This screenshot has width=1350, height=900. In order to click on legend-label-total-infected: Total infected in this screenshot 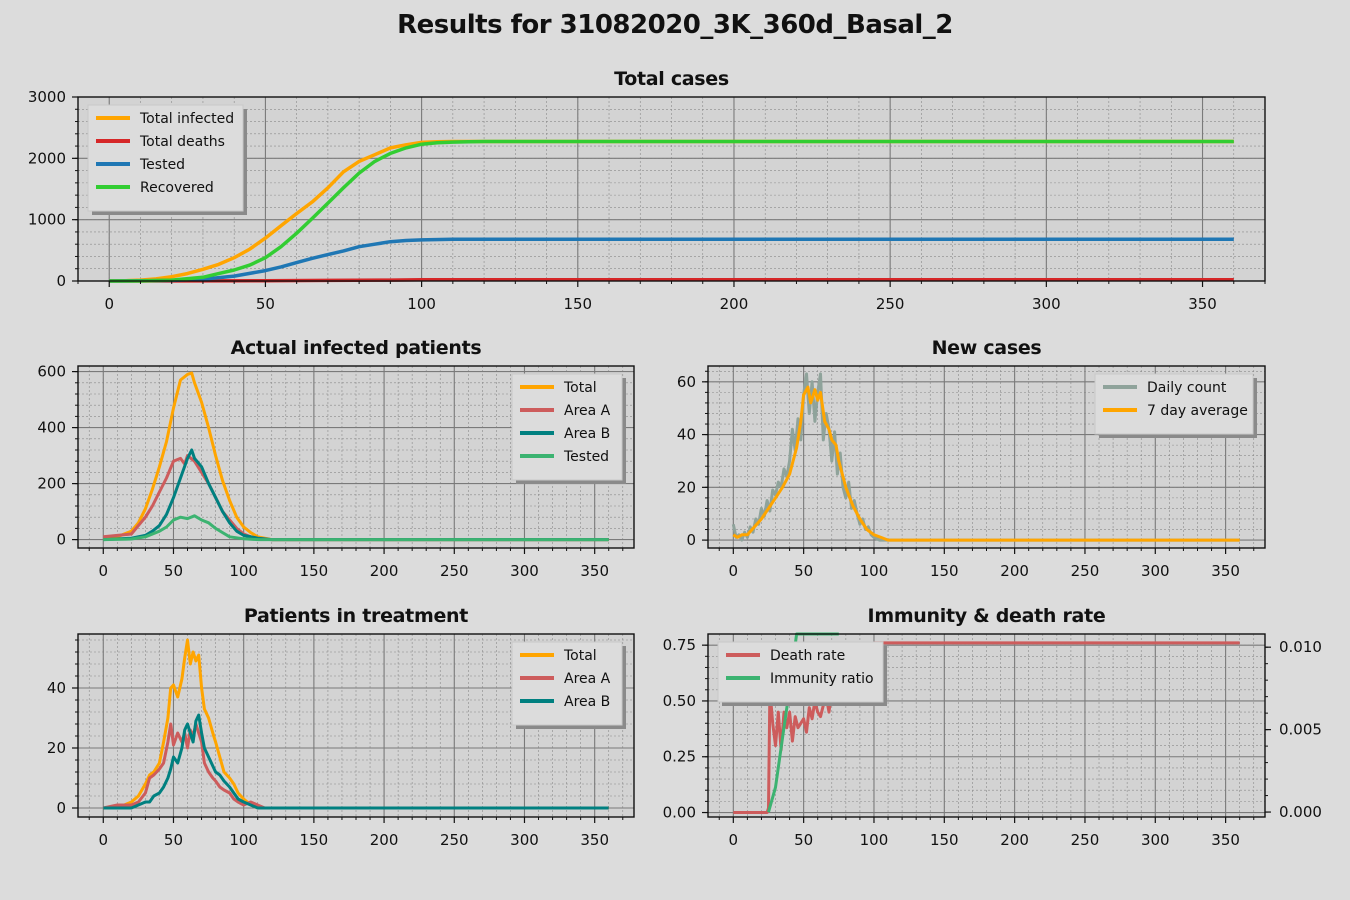, I will do `click(186, 119)`.